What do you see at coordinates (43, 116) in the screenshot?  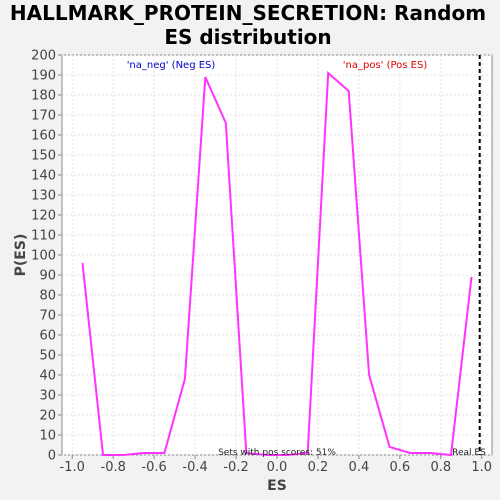 I see `y-tick-label: 170` at bounding box center [43, 116].